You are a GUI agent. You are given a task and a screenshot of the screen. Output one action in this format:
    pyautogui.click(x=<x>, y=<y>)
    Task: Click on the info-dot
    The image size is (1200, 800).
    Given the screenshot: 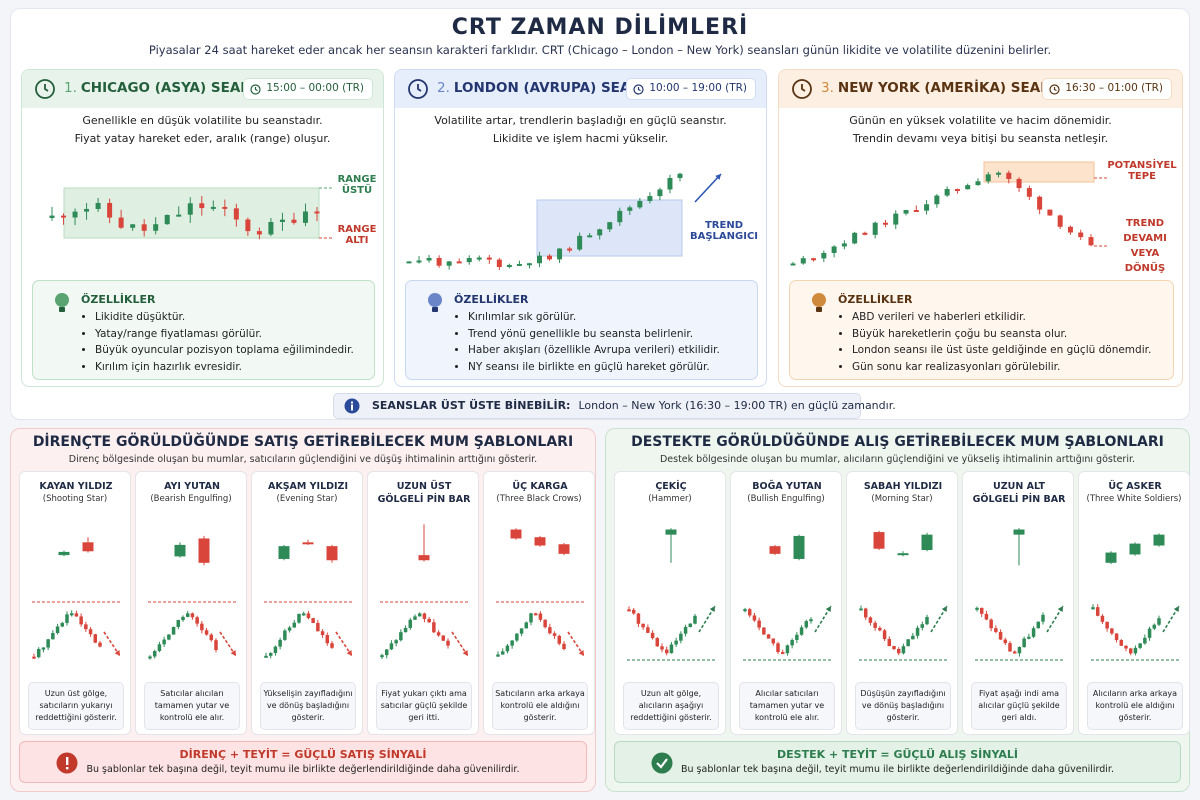 What is the action you would take?
    pyautogui.click(x=352, y=402)
    